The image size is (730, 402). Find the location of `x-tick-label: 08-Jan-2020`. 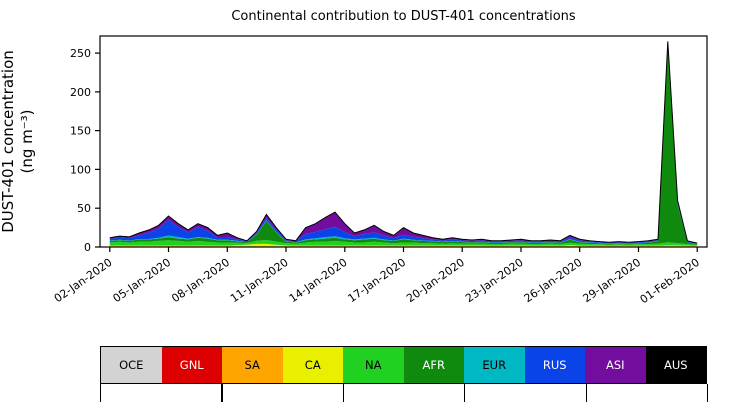

x-tick-label: 08-Jan-2020 is located at coordinates (200, 280).